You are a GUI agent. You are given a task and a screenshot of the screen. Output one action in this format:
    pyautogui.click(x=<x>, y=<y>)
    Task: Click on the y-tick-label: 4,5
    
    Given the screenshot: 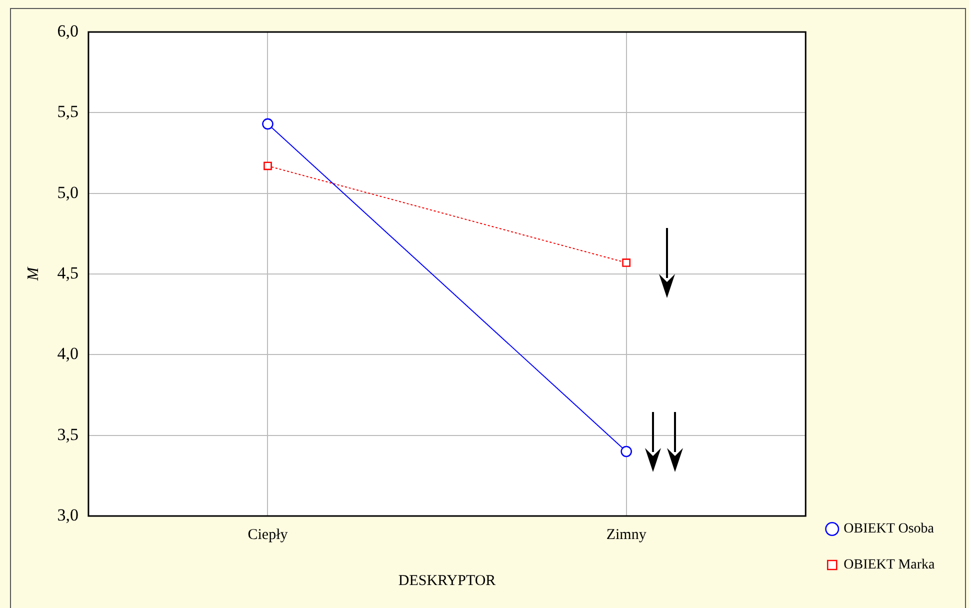 What is the action you would take?
    pyautogui.click(x=67, y=272)
    